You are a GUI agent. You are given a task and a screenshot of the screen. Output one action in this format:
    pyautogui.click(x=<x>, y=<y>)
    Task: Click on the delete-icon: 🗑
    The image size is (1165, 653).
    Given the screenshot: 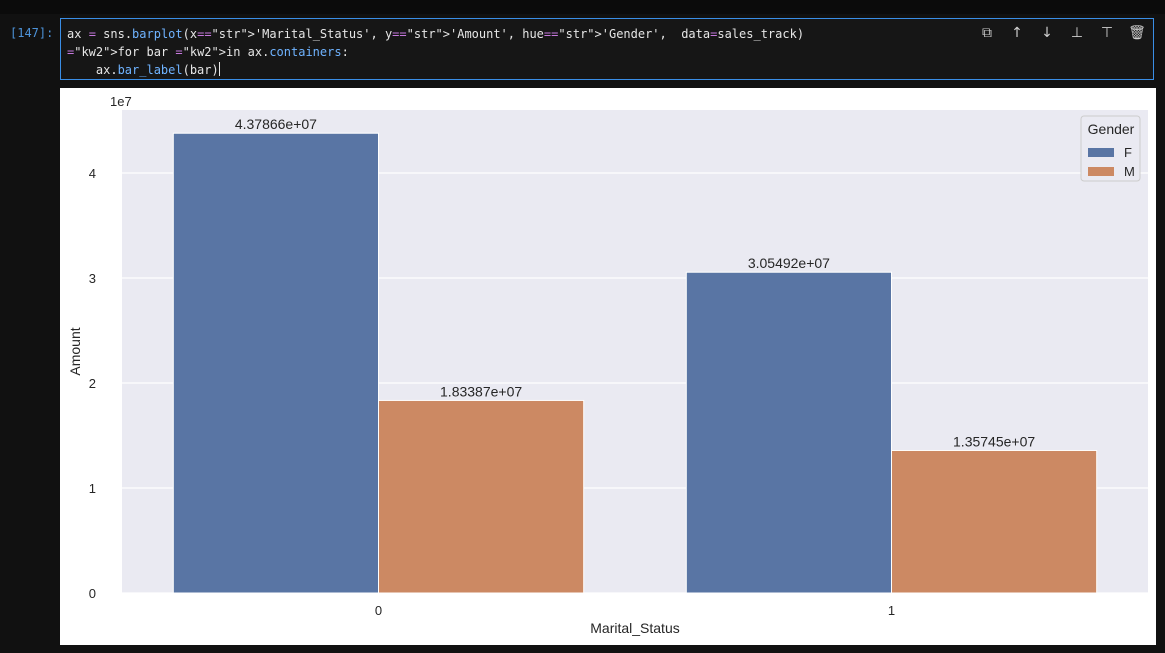 What is the action you would take?
    pyautogui.click(x=1137, y=33)
    